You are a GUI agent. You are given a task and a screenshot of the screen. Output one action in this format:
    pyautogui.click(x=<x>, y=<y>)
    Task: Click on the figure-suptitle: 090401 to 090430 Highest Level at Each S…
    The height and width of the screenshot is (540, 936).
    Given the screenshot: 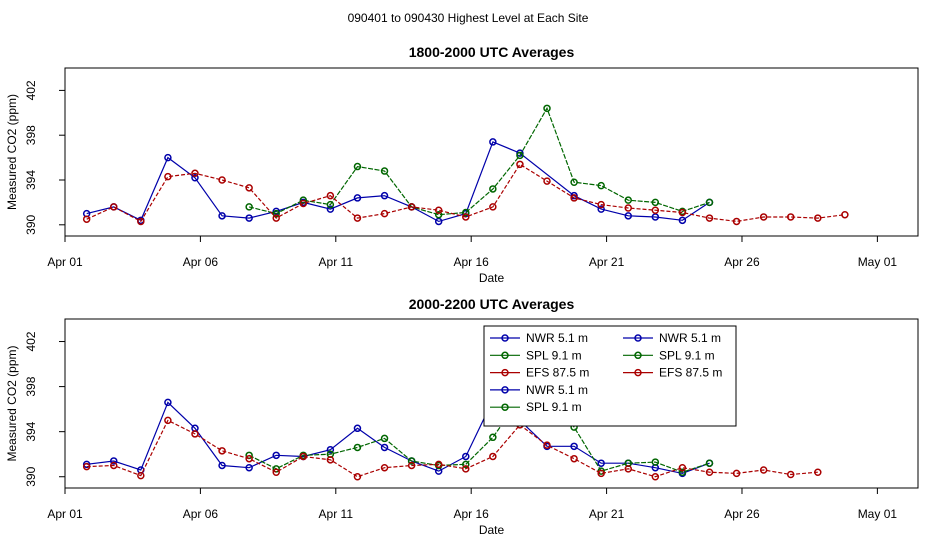 What is the action you would take?
    pyautogui.click(x=468, y=18)
    